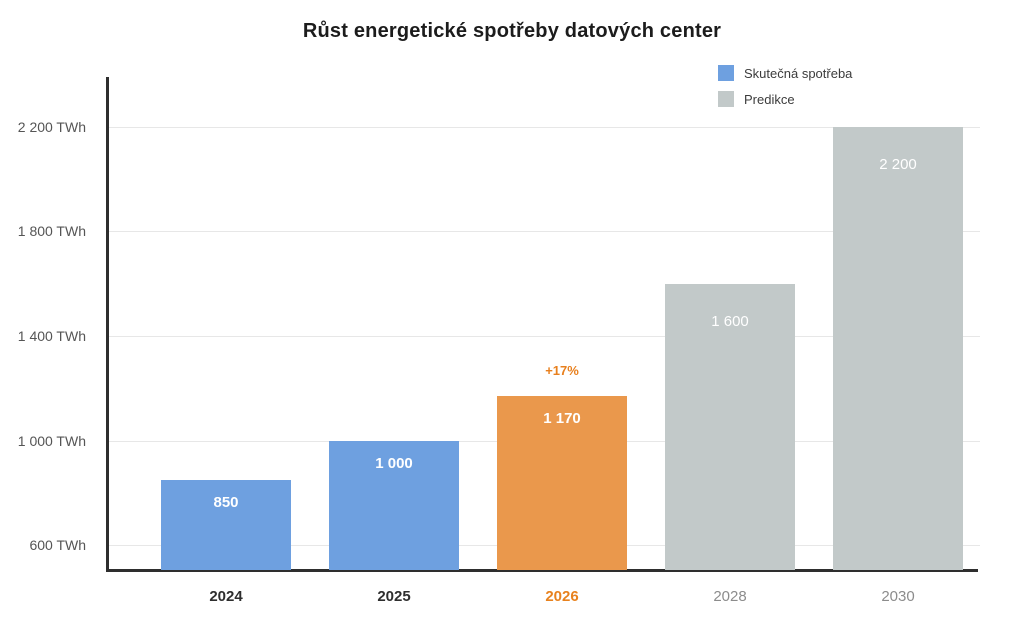 The width and height of the screenshot is (1024, 622). What do you see at coordinates (51, 441) in the screenshot?
I see `y-tick-label: 1 000 TWh` at bounding box center [51, 441].